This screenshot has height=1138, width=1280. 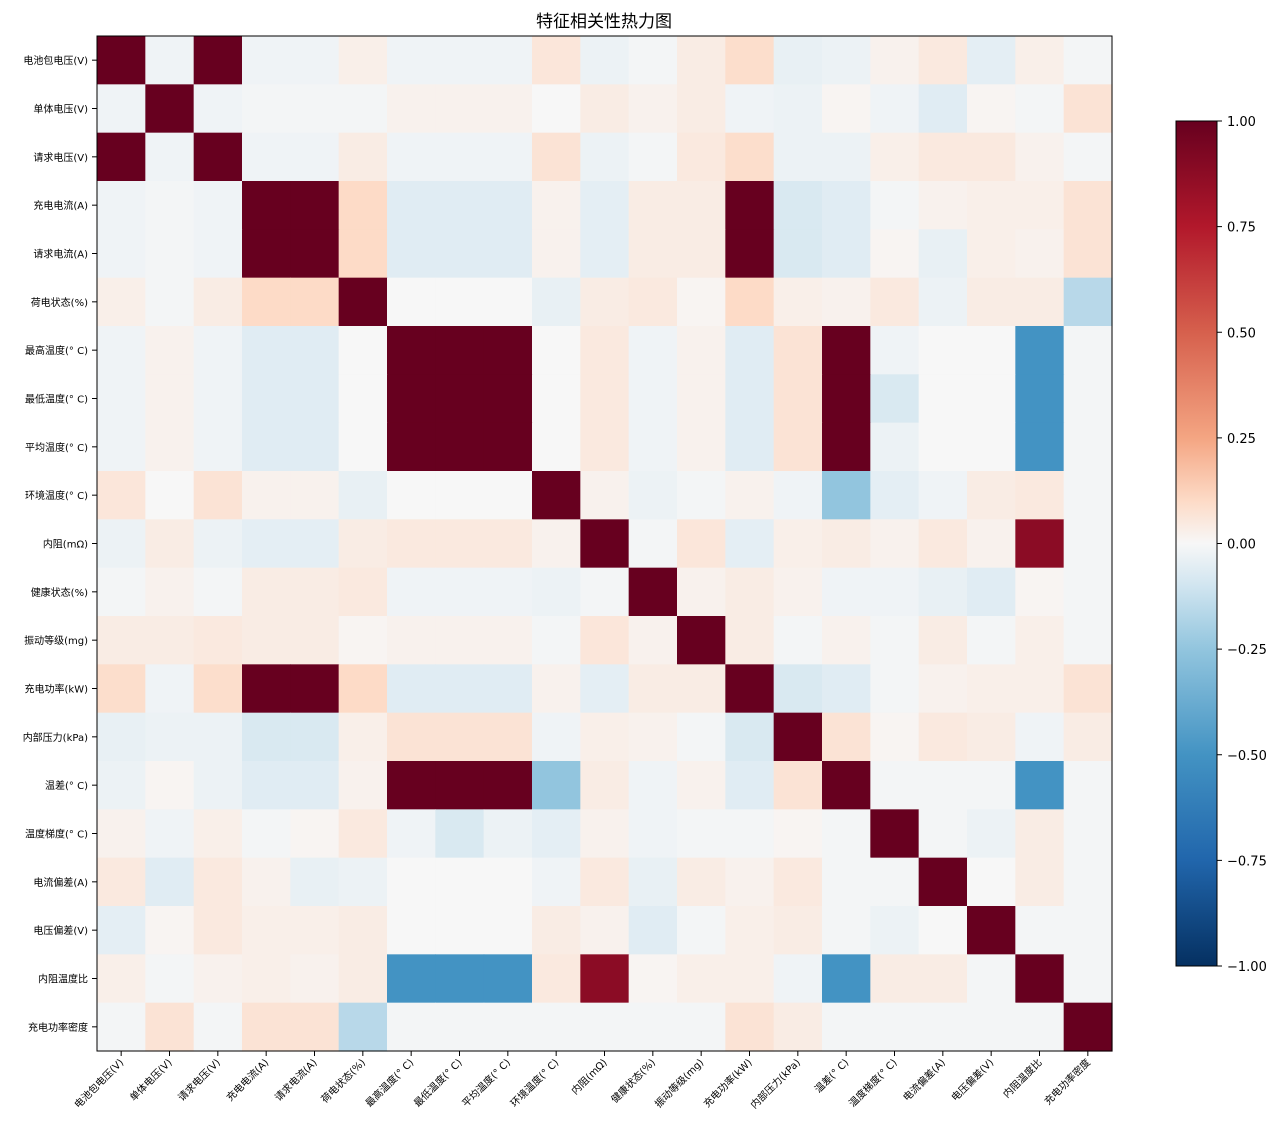 What do you see at coordinates (56, 399) in the screenshot?
I see `y-tick-label: 最低温度(° C)` at bounding box center [56, 399].